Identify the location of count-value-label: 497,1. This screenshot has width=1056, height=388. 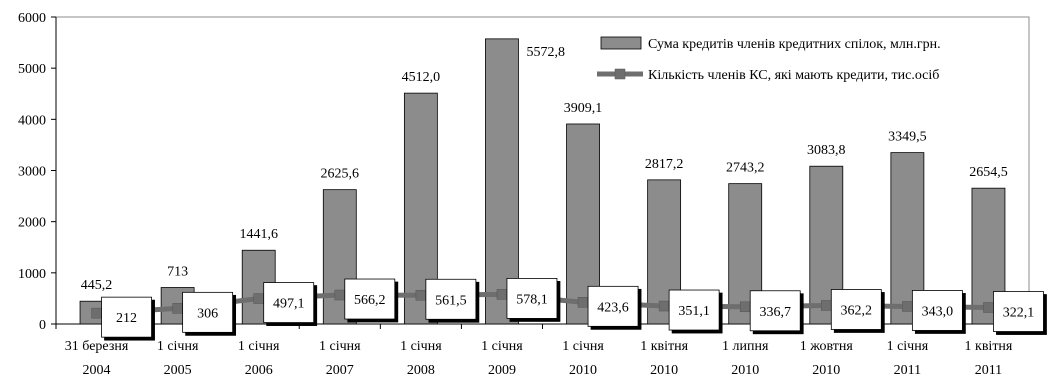
(289, 304).